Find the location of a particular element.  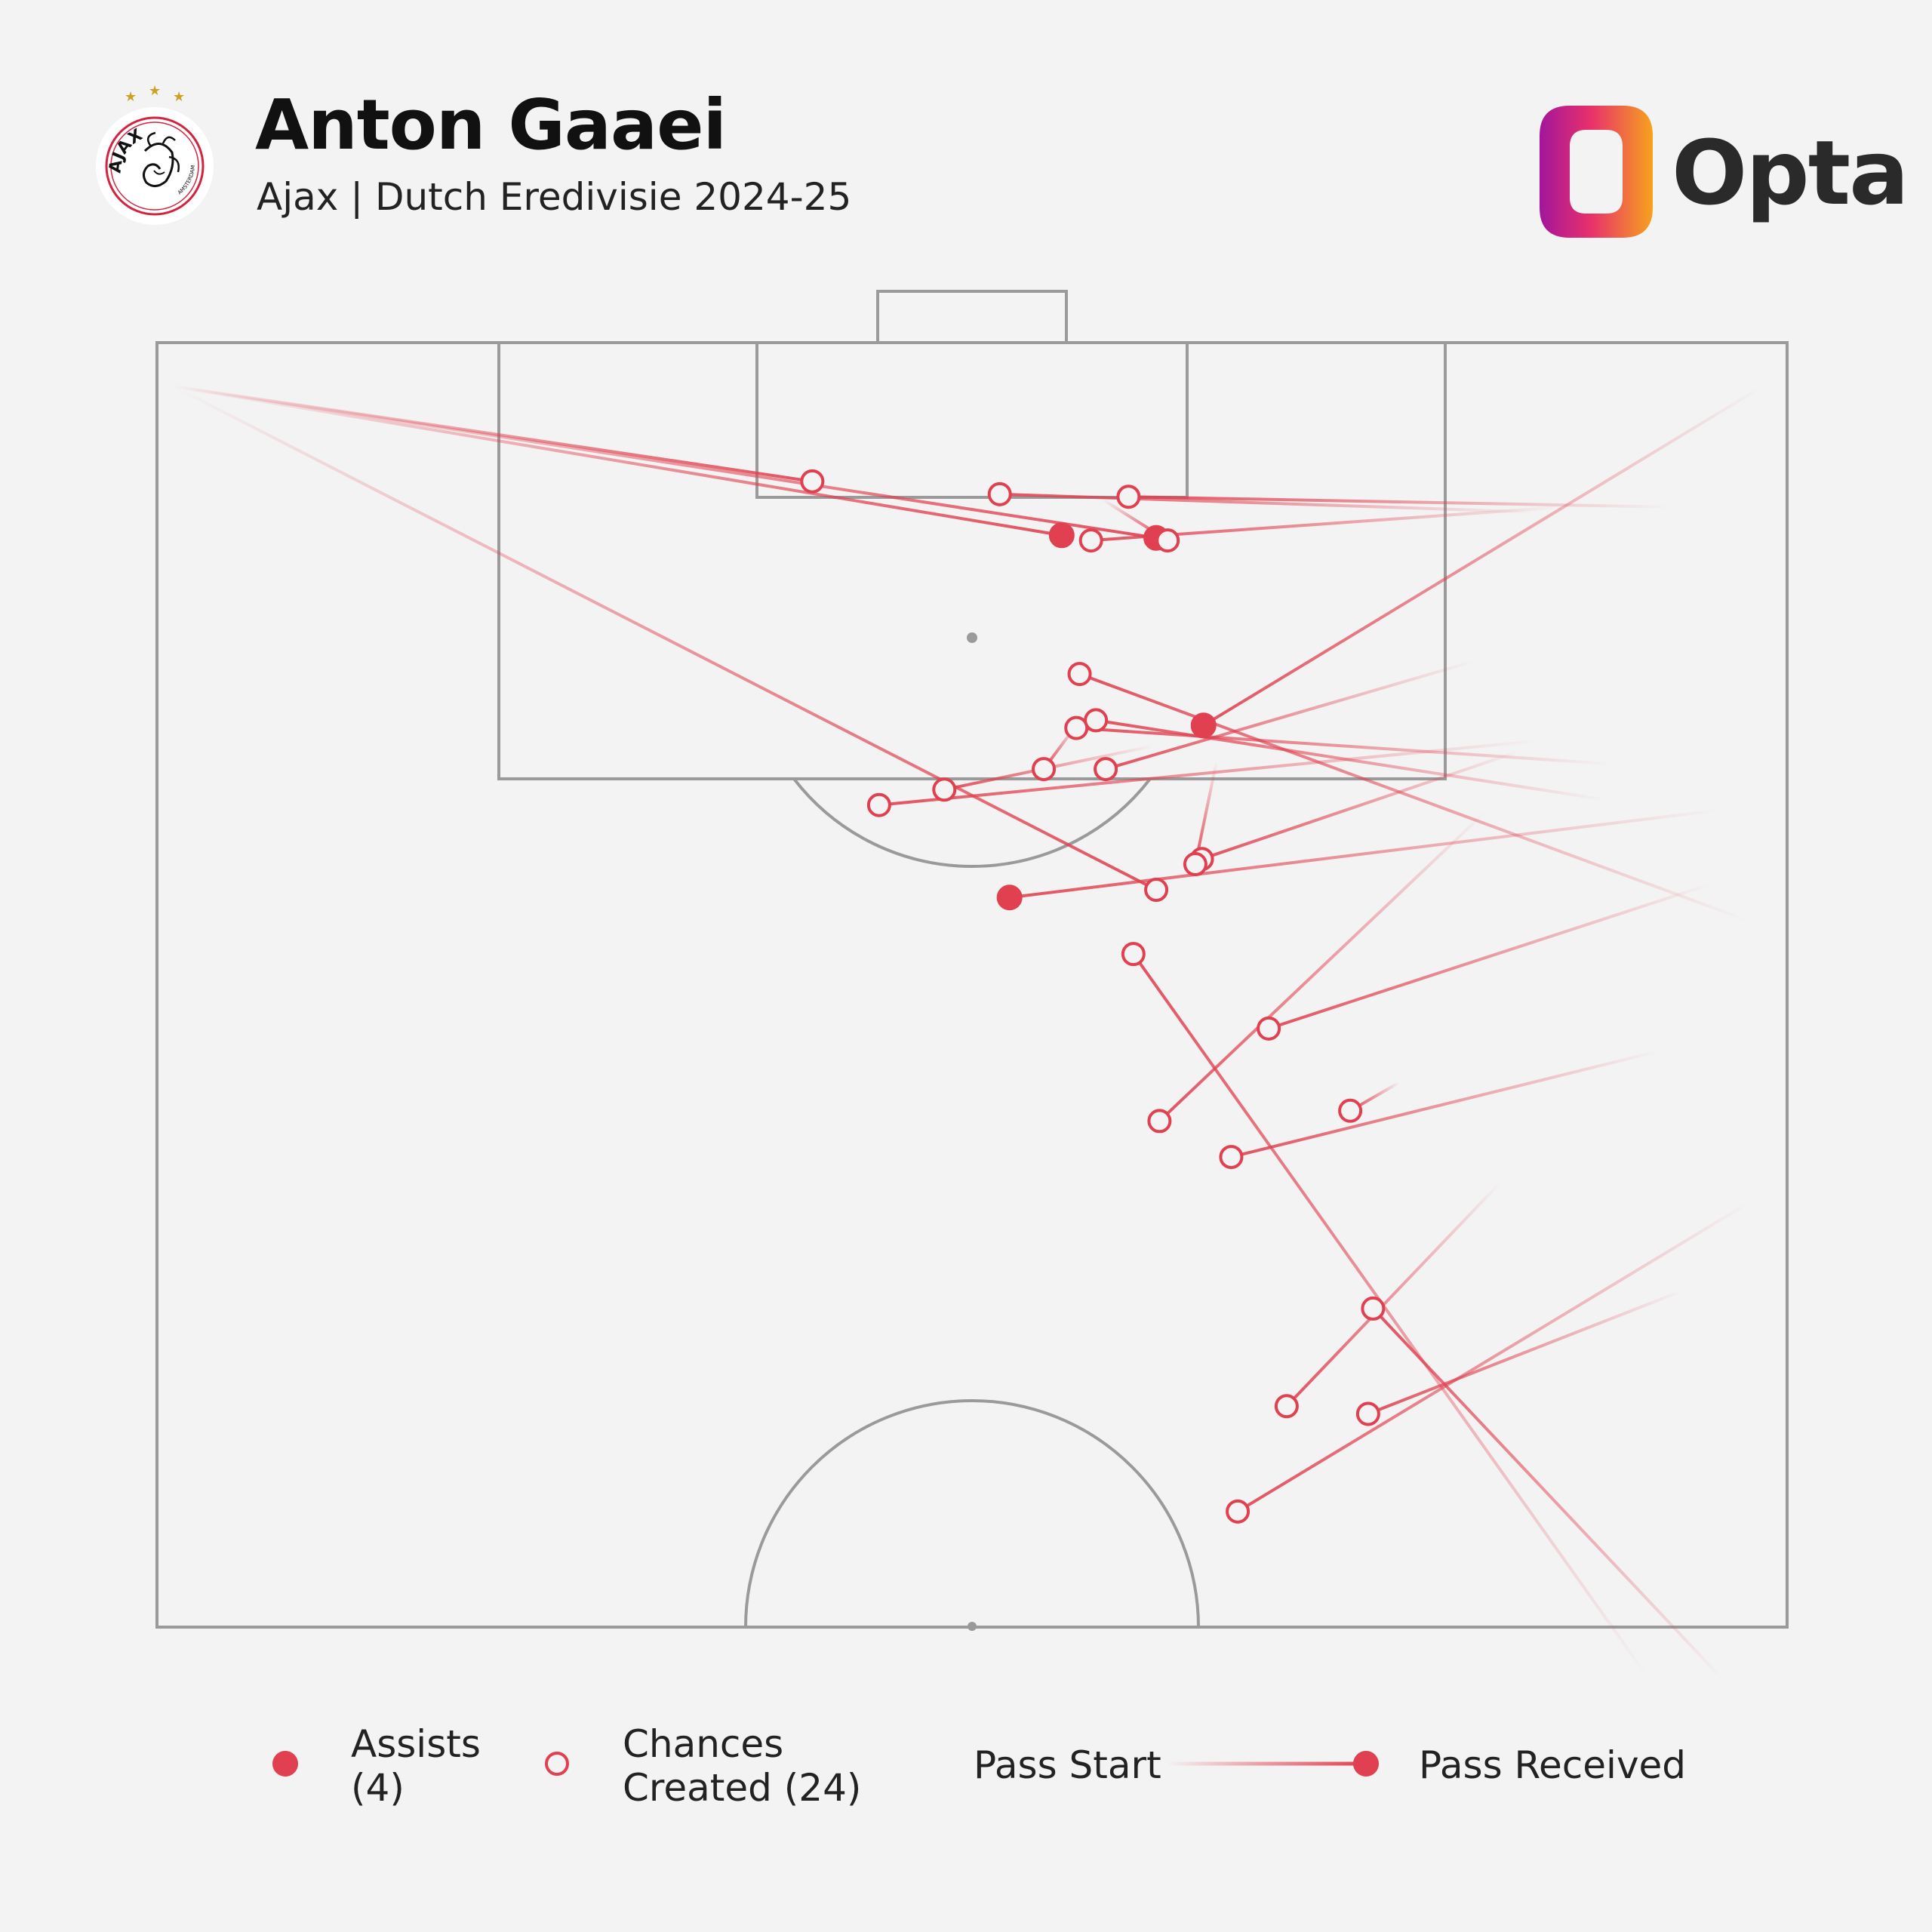

legend-chances-label: Chances Created (24) is located at coordinates (742, 1766).